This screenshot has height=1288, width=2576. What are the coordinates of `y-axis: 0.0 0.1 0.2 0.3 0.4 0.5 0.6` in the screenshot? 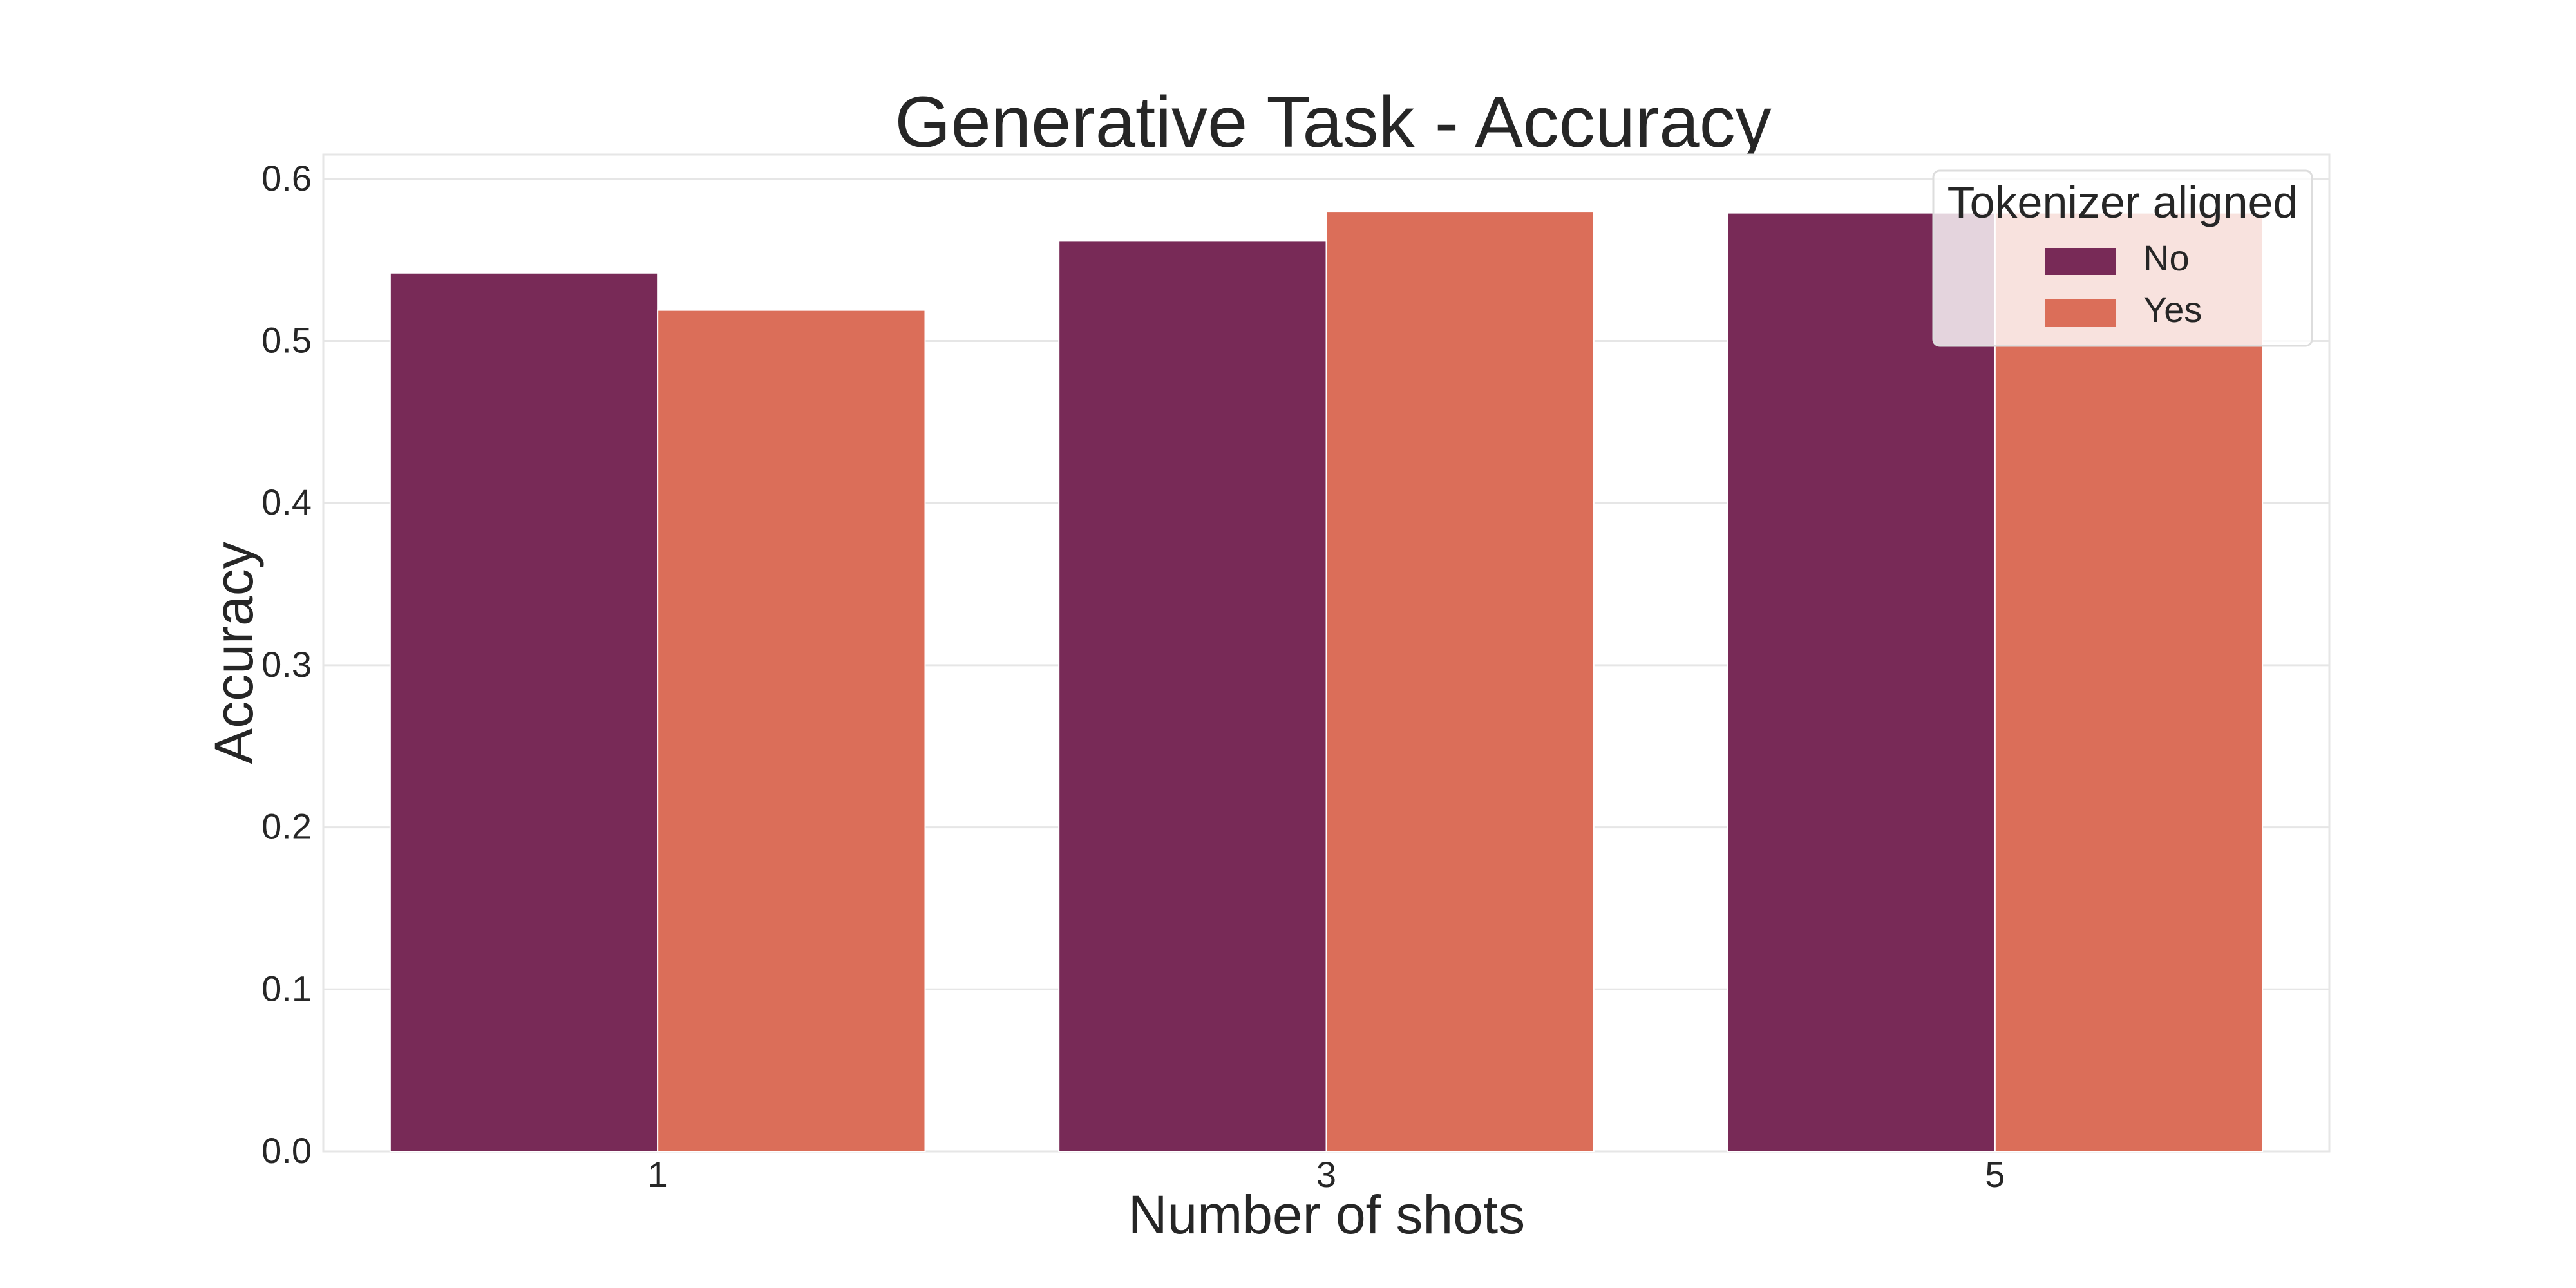 It's located at (286, 664).